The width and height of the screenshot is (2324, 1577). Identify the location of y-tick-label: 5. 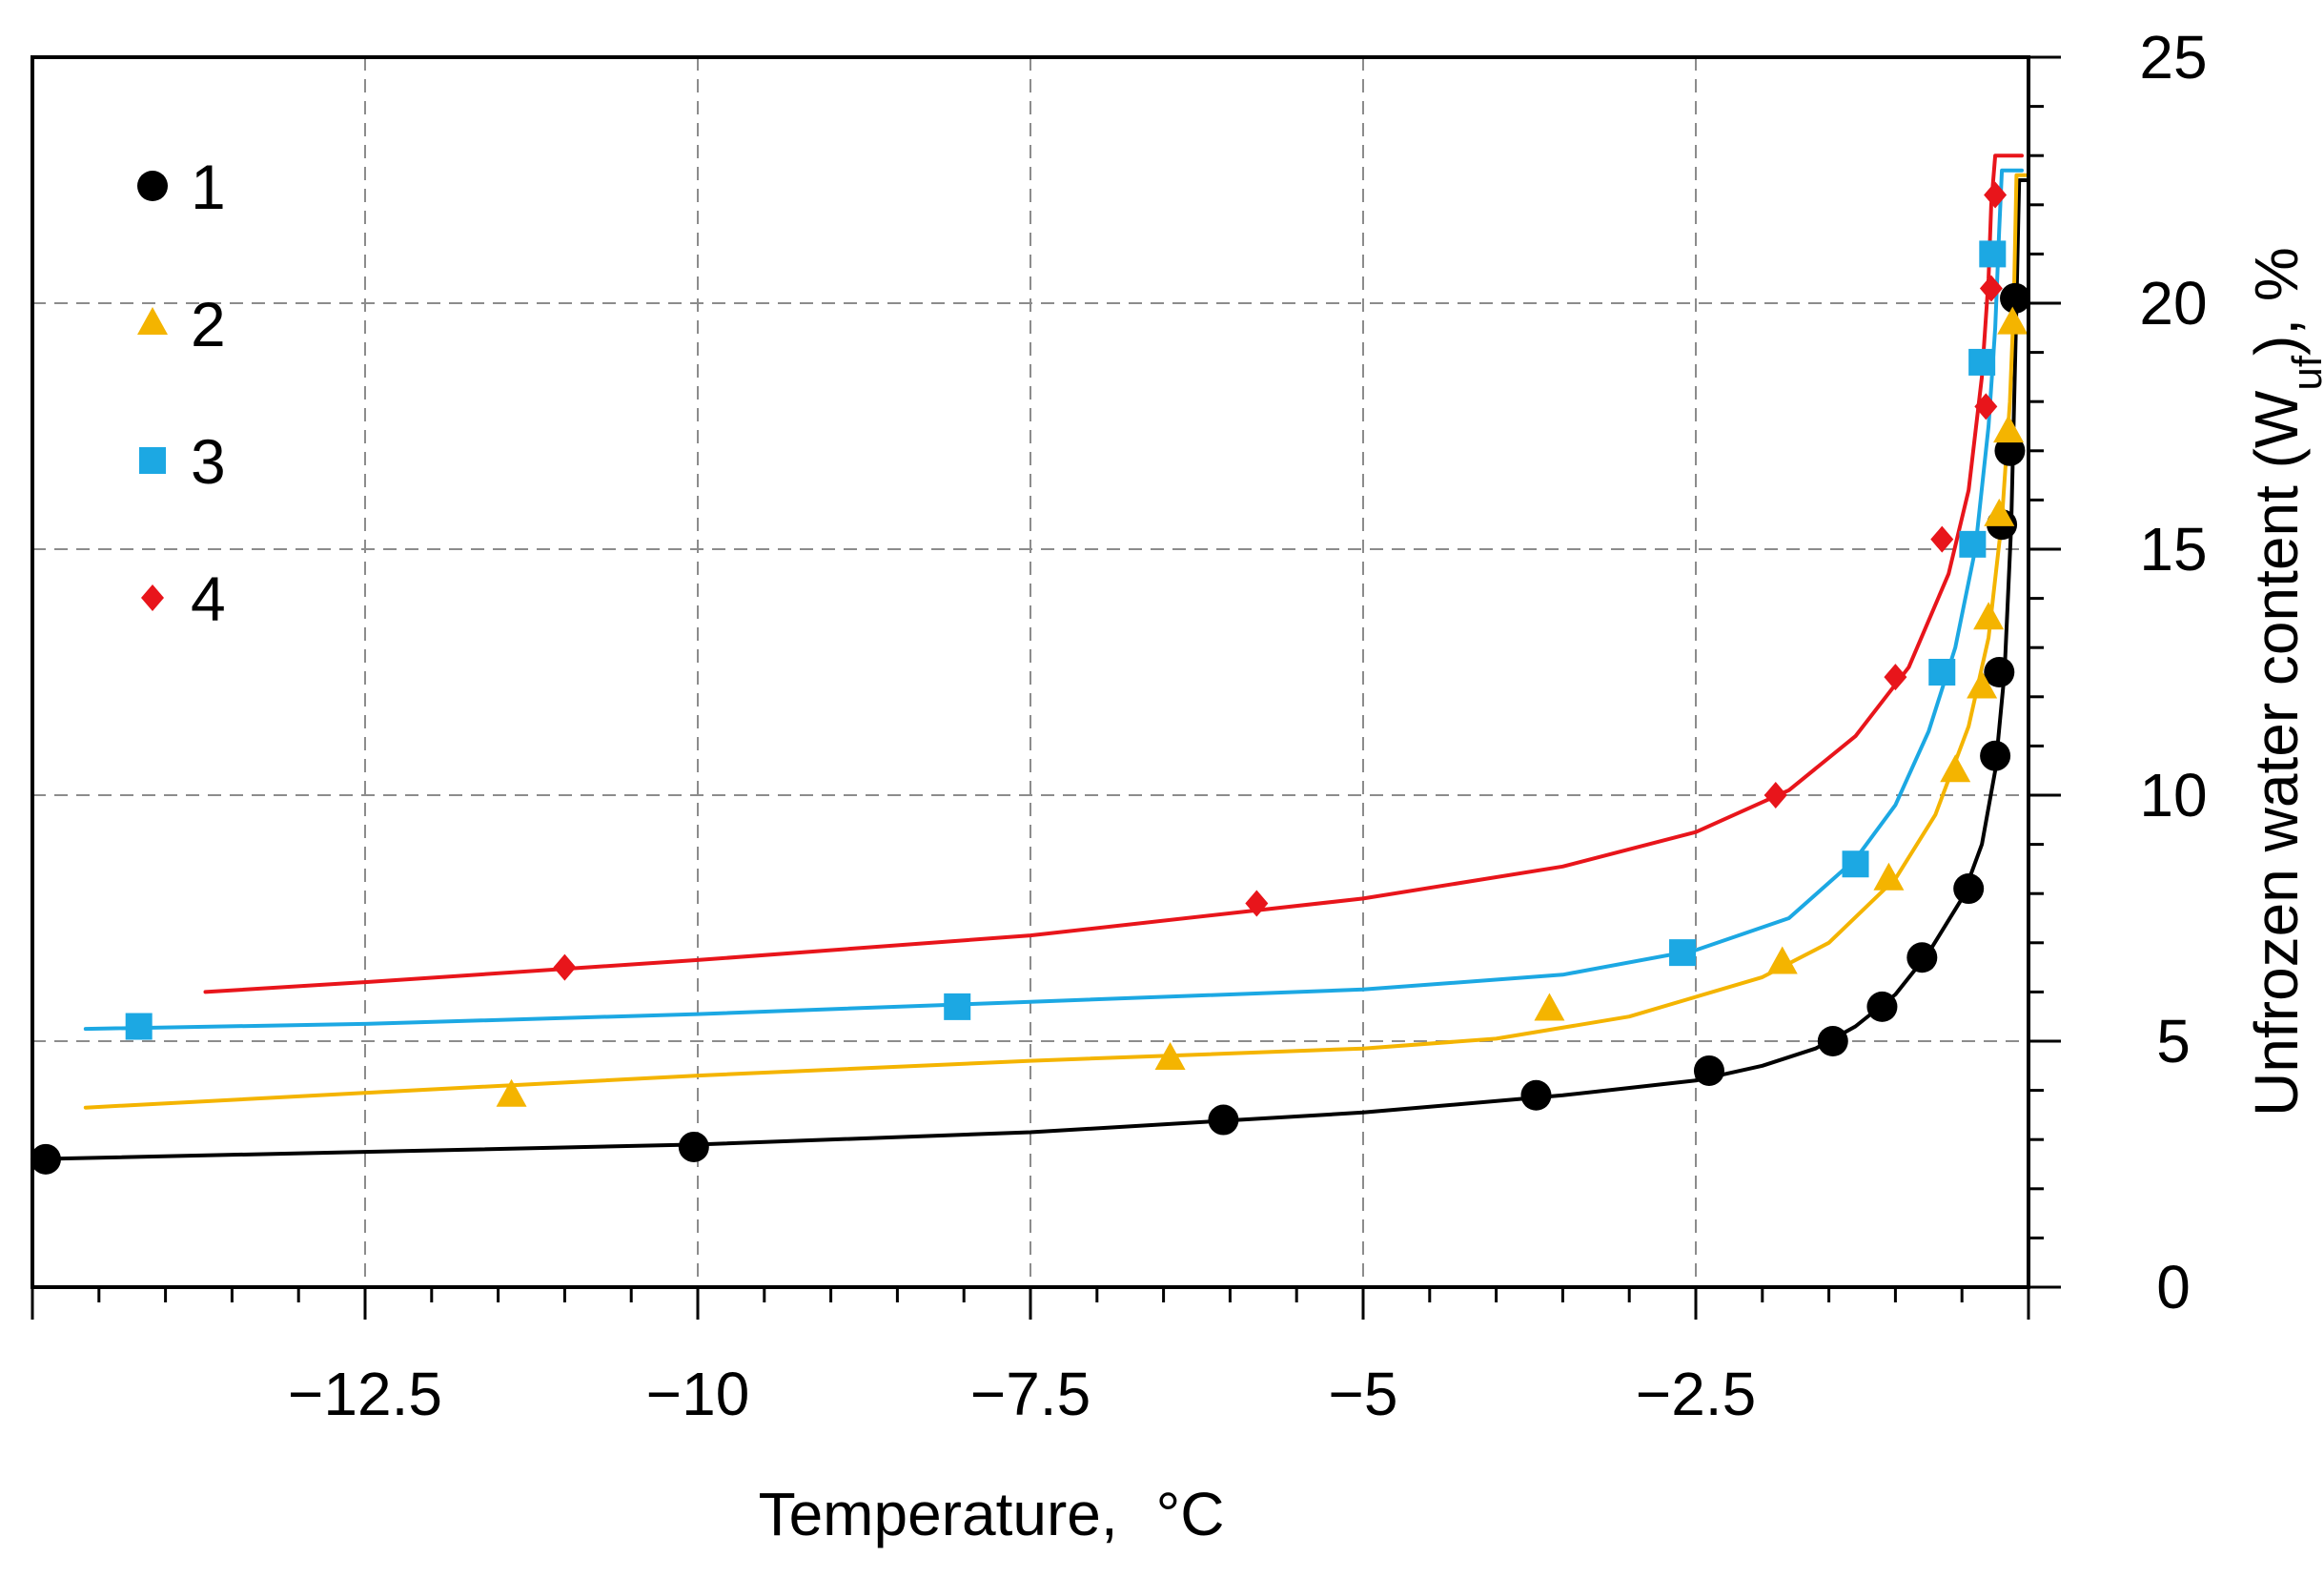
(2173, 1041).